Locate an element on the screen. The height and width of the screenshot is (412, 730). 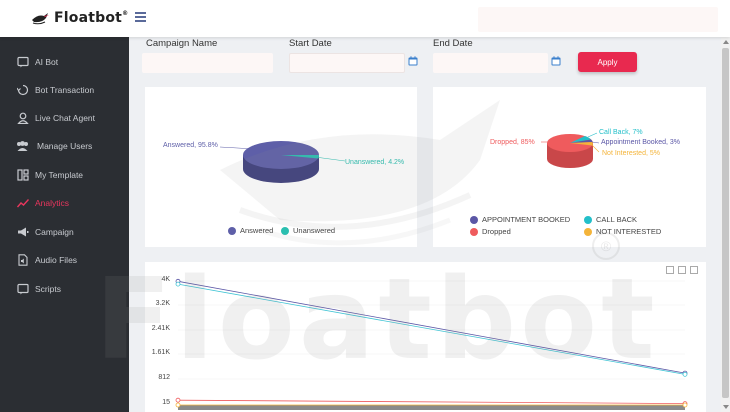
reset-zoom-icon is located at coordinates (682, 270).